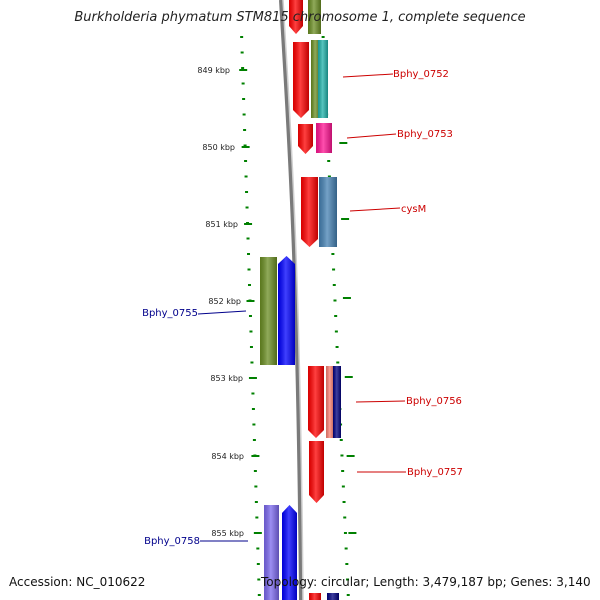 This screenshot has height=600, width=600. What do you see at coordinates (286, 310) in the screenshot?
I see `feature-bphy-0755-reverse` at bounding box center [286, 310].